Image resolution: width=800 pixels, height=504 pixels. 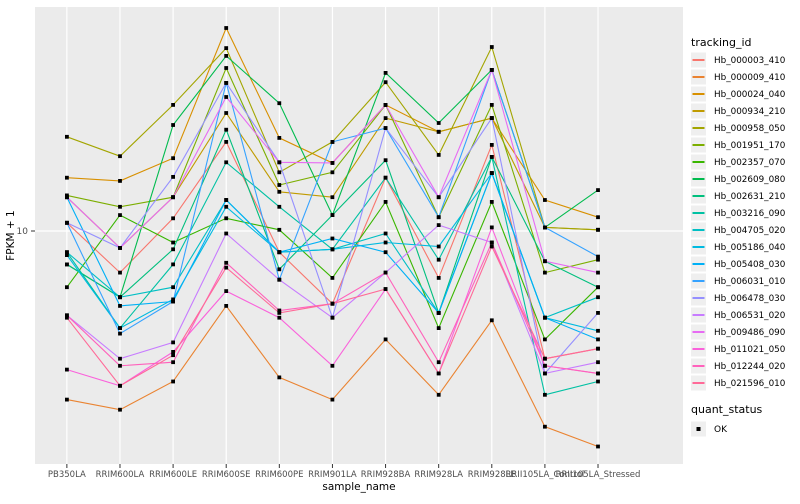 What do you see at coordinates (750, 78) in the screenshot?
I see `legend-label: Hb_000009_410` at bounding box center [750, 78].